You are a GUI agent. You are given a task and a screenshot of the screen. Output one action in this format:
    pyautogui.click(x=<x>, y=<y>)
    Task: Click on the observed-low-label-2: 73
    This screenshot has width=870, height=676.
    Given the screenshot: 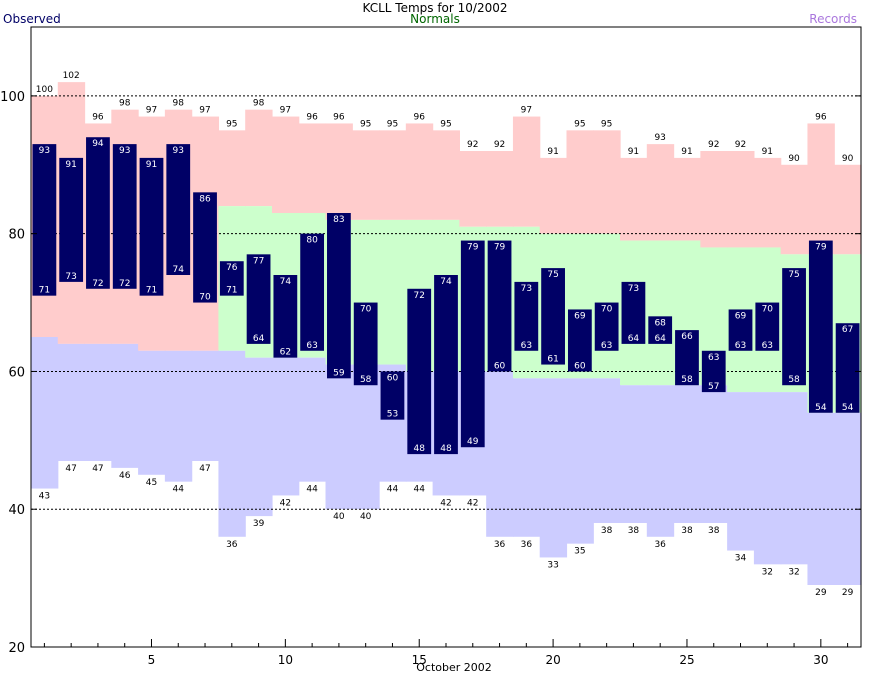 What is the action you would take?
    pyautogui.click(x=70, y=277)
    